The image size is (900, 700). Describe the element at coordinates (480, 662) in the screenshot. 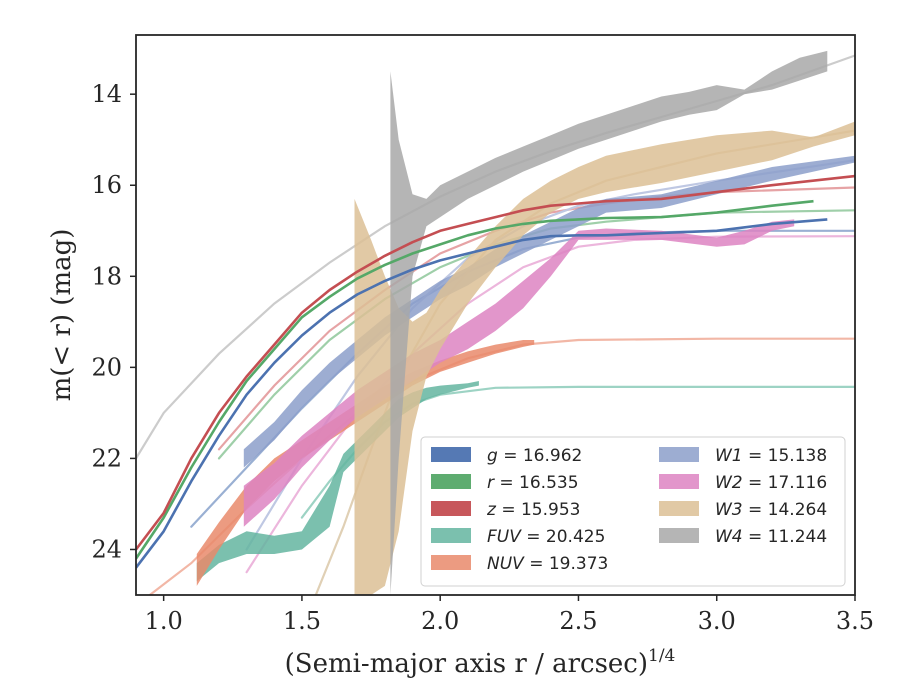

I see `x-axis-title: (Semi-major axis r / arcsec)1/4` at that location.